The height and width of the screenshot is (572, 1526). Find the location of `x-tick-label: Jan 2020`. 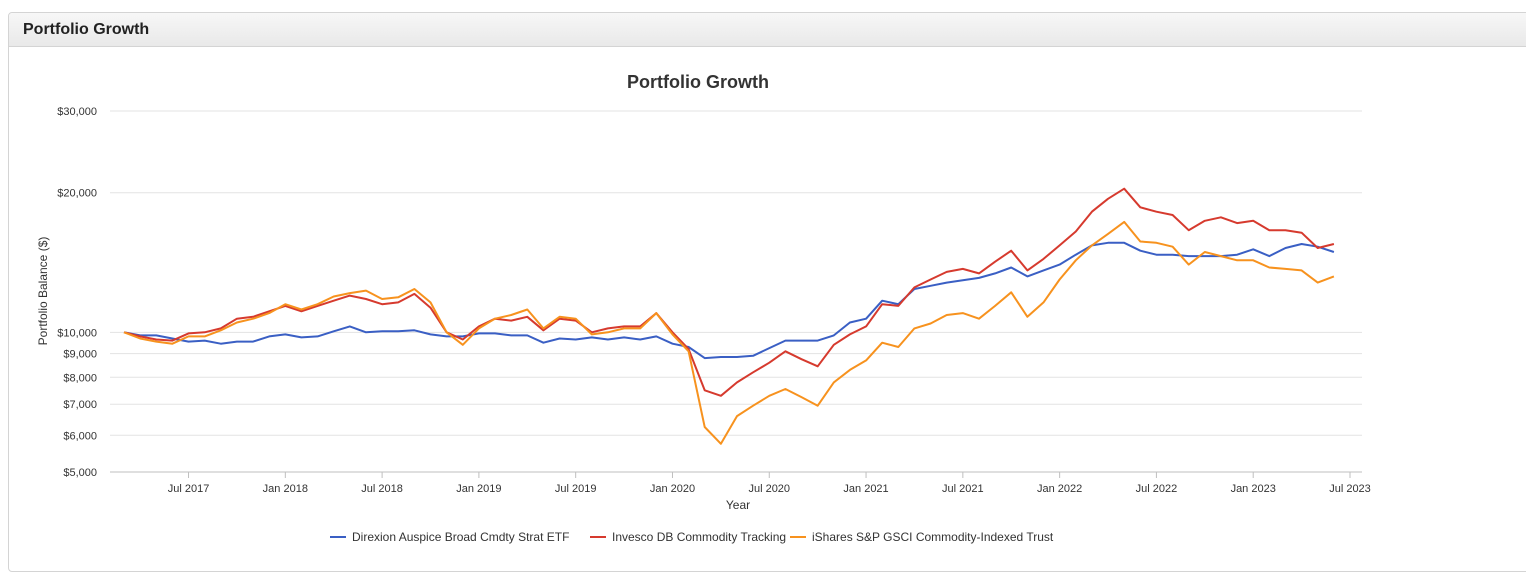

x-tick-label: Jan 2020 is located at coordinates (672, 489).